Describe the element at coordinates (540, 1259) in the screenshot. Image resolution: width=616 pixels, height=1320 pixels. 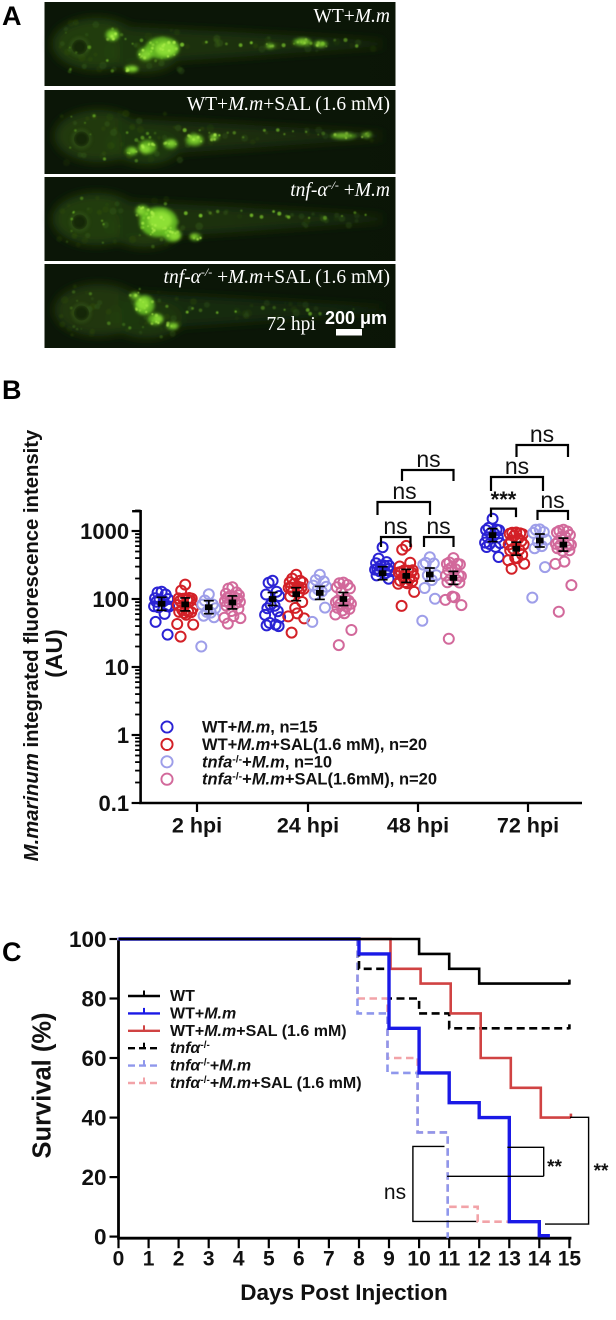
I see `svg-text: 14` at that location.